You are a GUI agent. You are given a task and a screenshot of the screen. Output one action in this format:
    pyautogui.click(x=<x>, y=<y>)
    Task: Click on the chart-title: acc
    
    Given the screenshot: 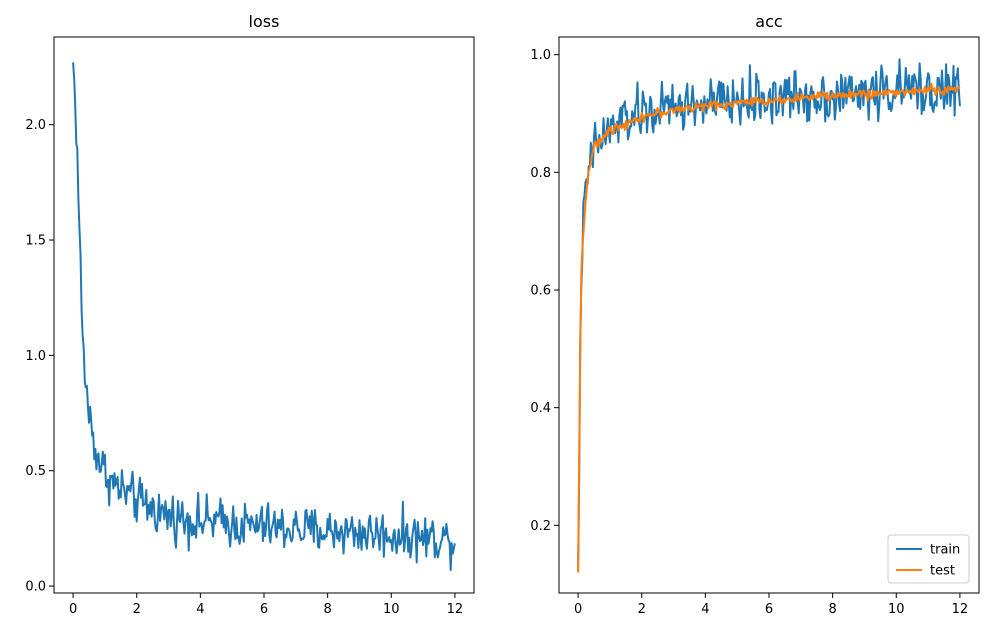 What is the action you would take?
    pyautogui.click(x=768, y=21)
    